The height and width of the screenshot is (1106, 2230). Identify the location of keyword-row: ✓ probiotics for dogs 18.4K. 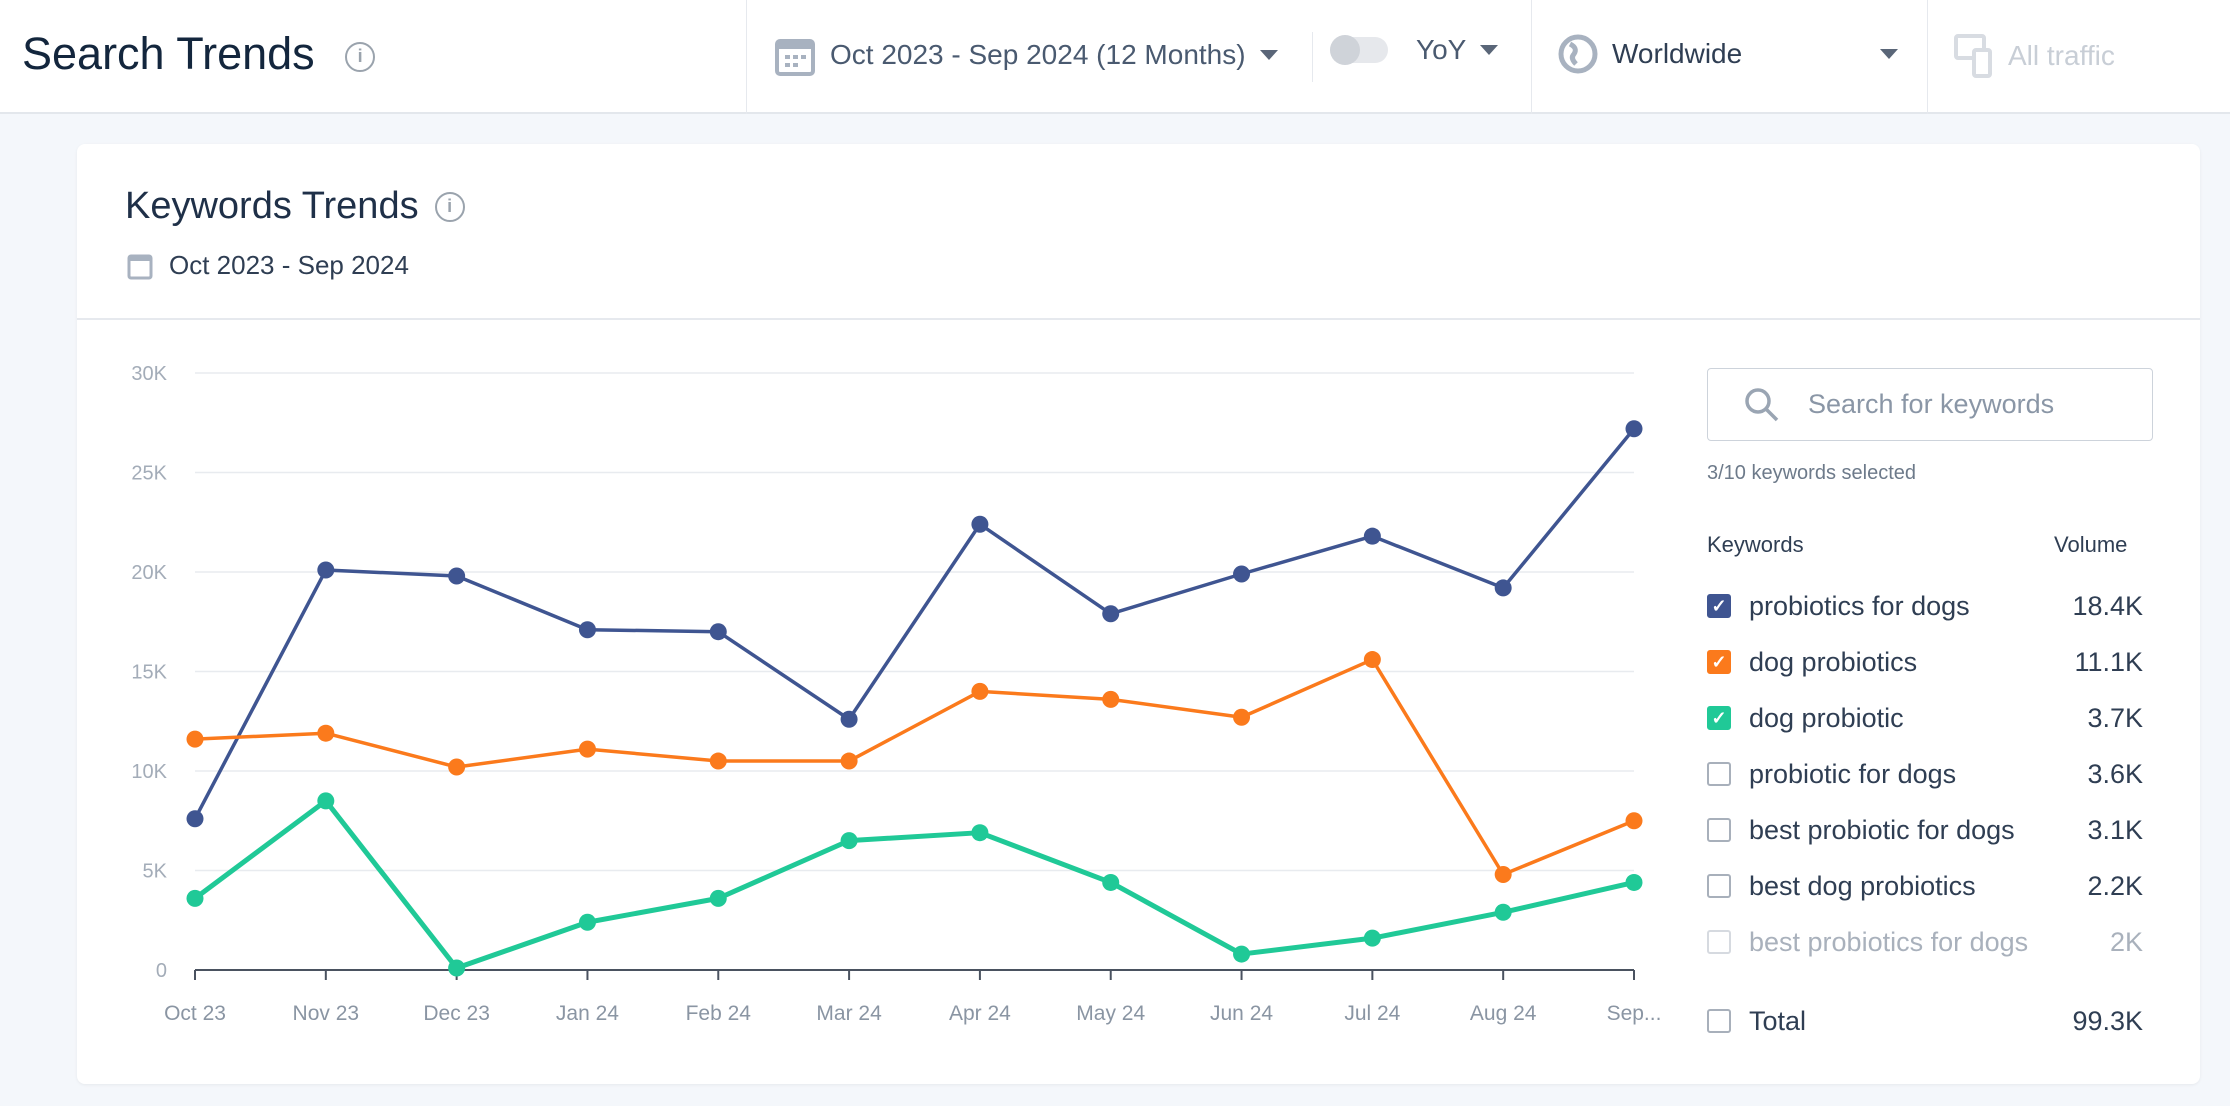
(1925, 606).